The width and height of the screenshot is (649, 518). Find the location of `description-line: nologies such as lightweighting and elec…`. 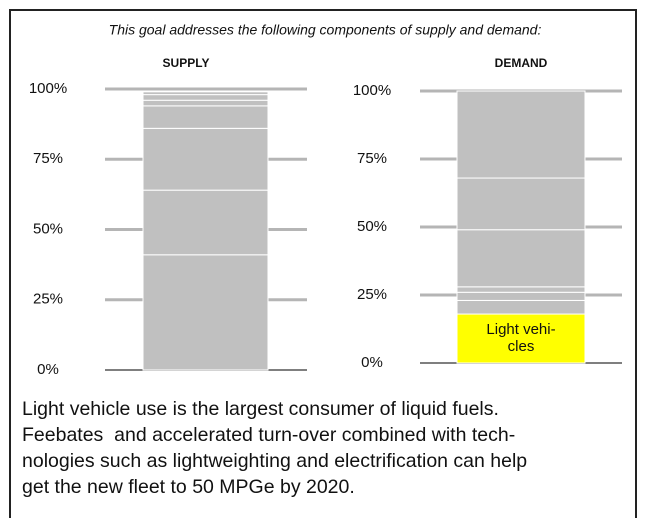

description-line: nologies such as lightweighting and elec… is located at coordinates (275, 461).